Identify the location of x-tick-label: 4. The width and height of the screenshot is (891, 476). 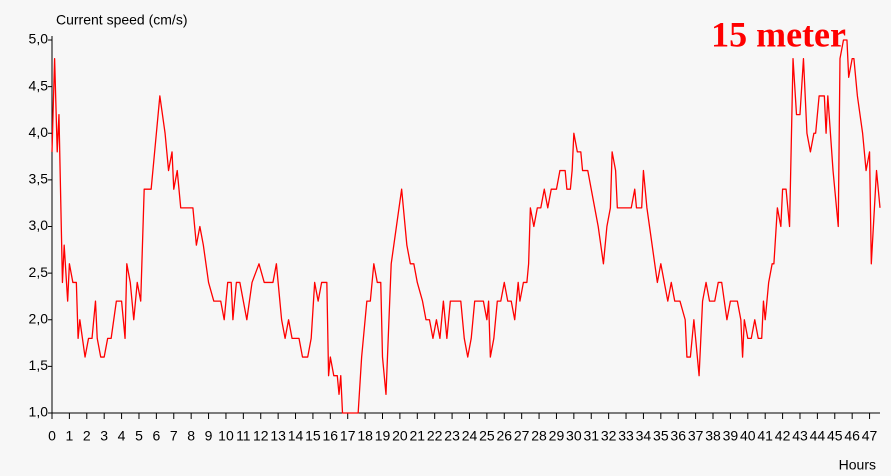
(122, 436).